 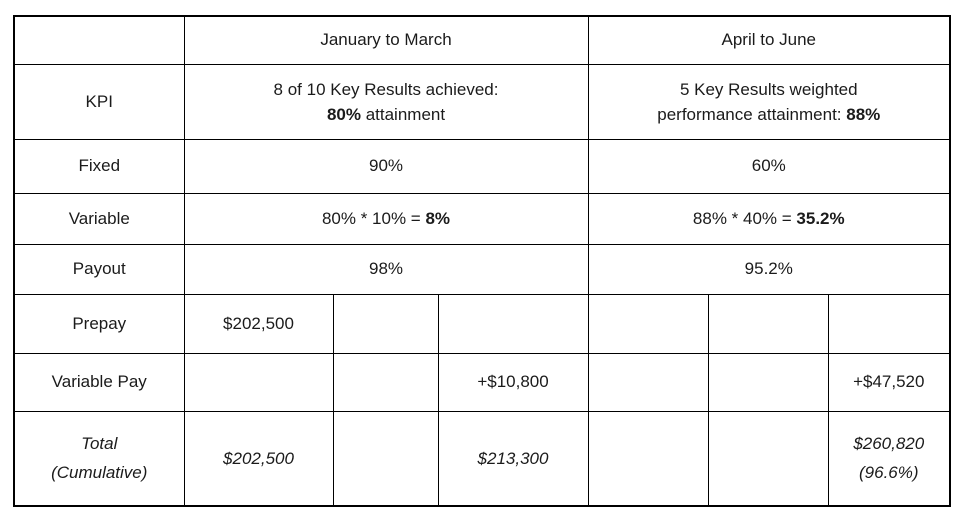 I want to click on kpi-apr-bold: 88%, so click(x=863, y=114).